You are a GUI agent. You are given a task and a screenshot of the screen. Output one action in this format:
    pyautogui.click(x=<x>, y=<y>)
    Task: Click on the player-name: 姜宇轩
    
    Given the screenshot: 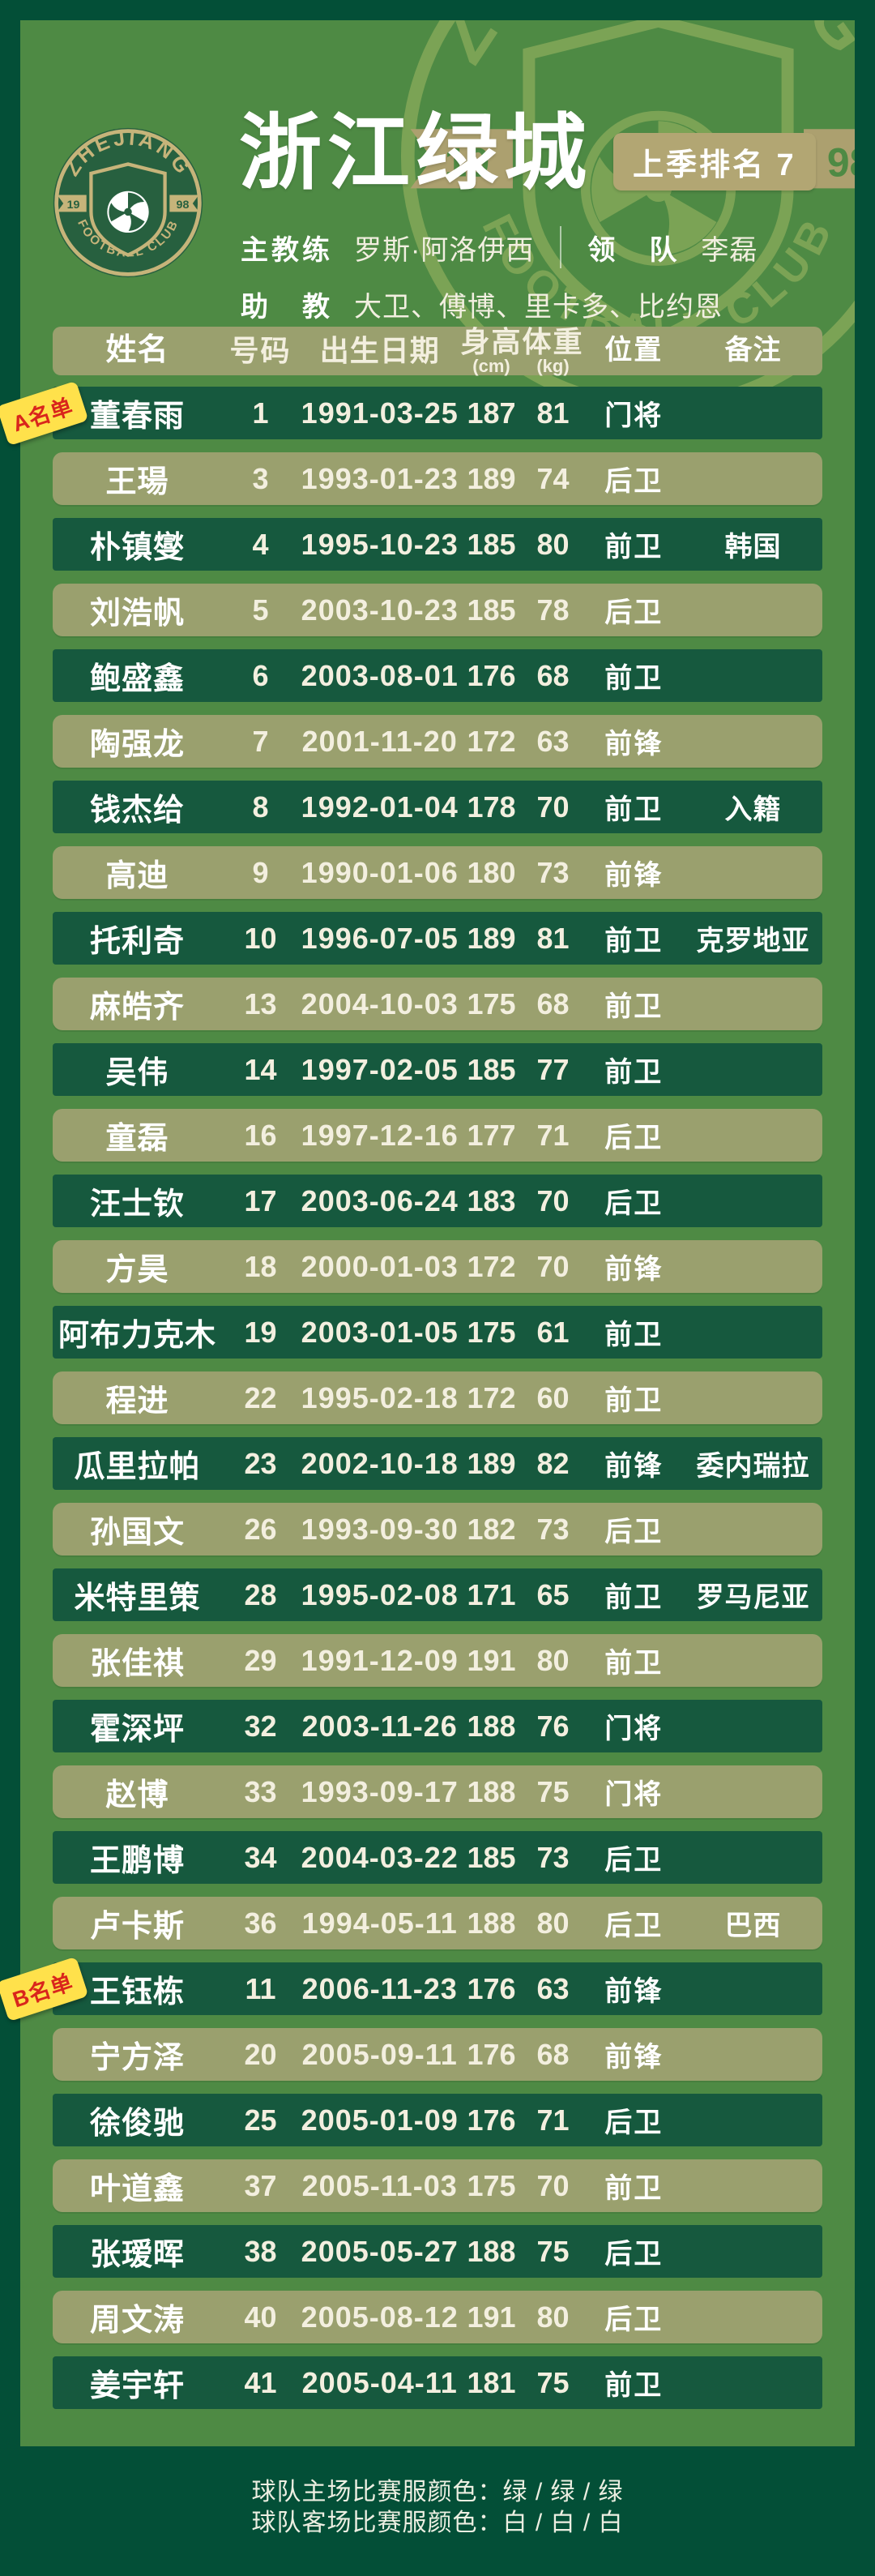 What is the action you would take?
    pyautogui.click(x=137, y=2386)
    